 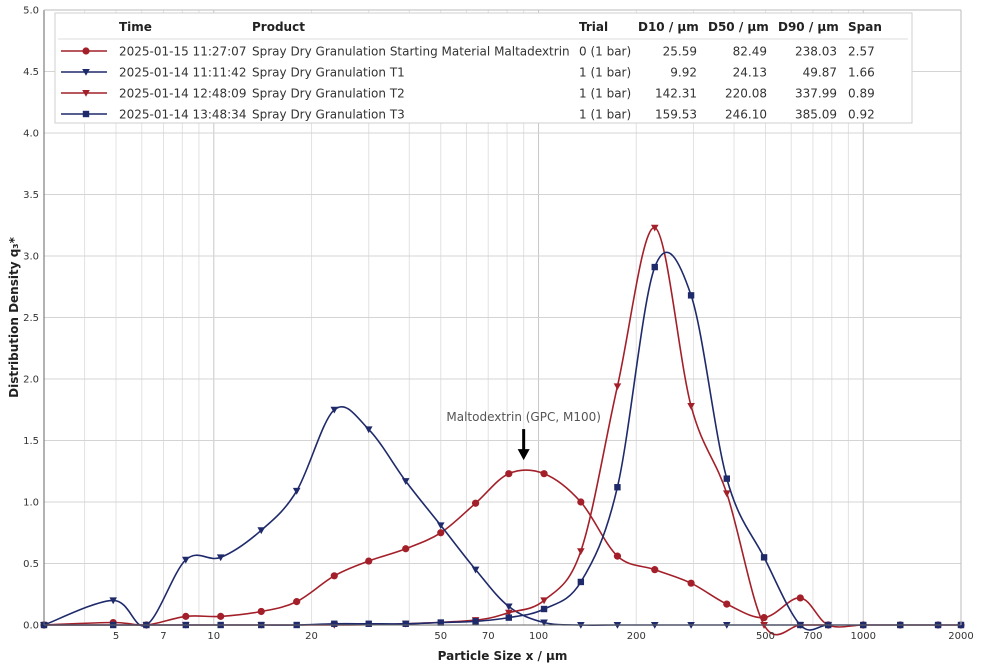 I want to click on y-tick-label: 4.5, so click(x=31, y=72).